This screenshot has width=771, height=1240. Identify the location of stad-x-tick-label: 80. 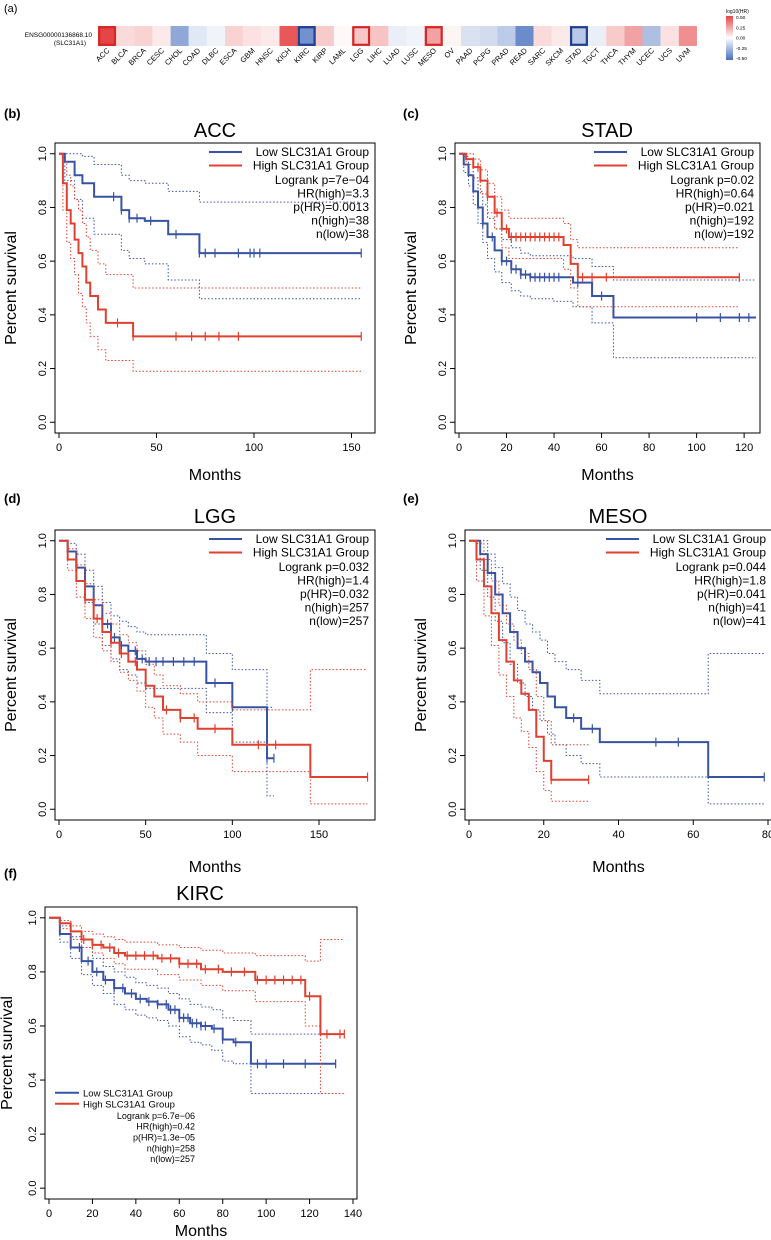
(649, 448).